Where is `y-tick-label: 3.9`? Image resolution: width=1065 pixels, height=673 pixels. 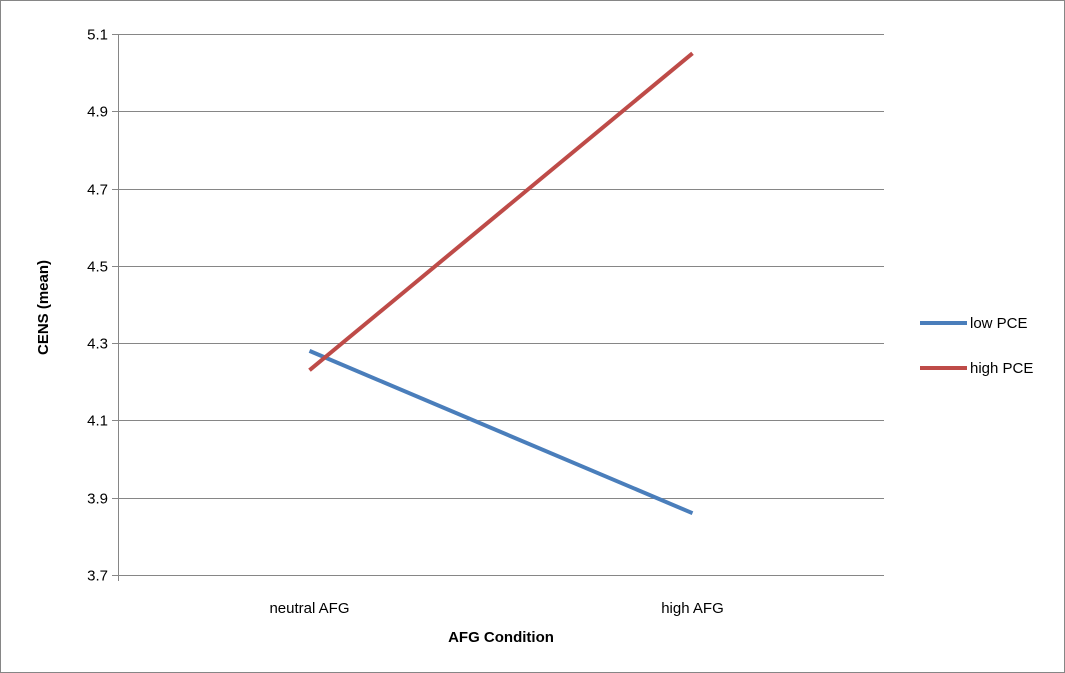 y-tick-label: 3.9 is located at coordinates (97, 499).